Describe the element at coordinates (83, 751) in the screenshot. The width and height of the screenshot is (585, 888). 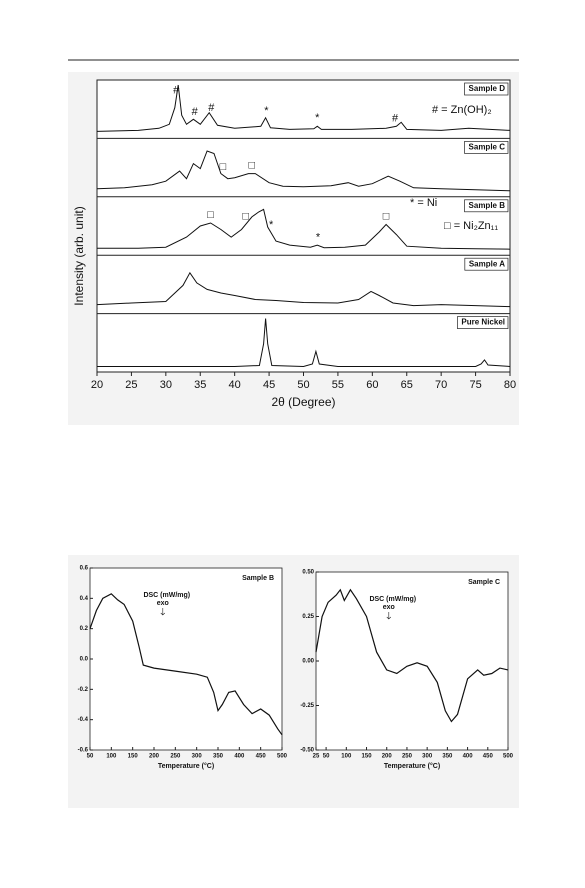
I see `y-tick-label: -0.6` at that location.